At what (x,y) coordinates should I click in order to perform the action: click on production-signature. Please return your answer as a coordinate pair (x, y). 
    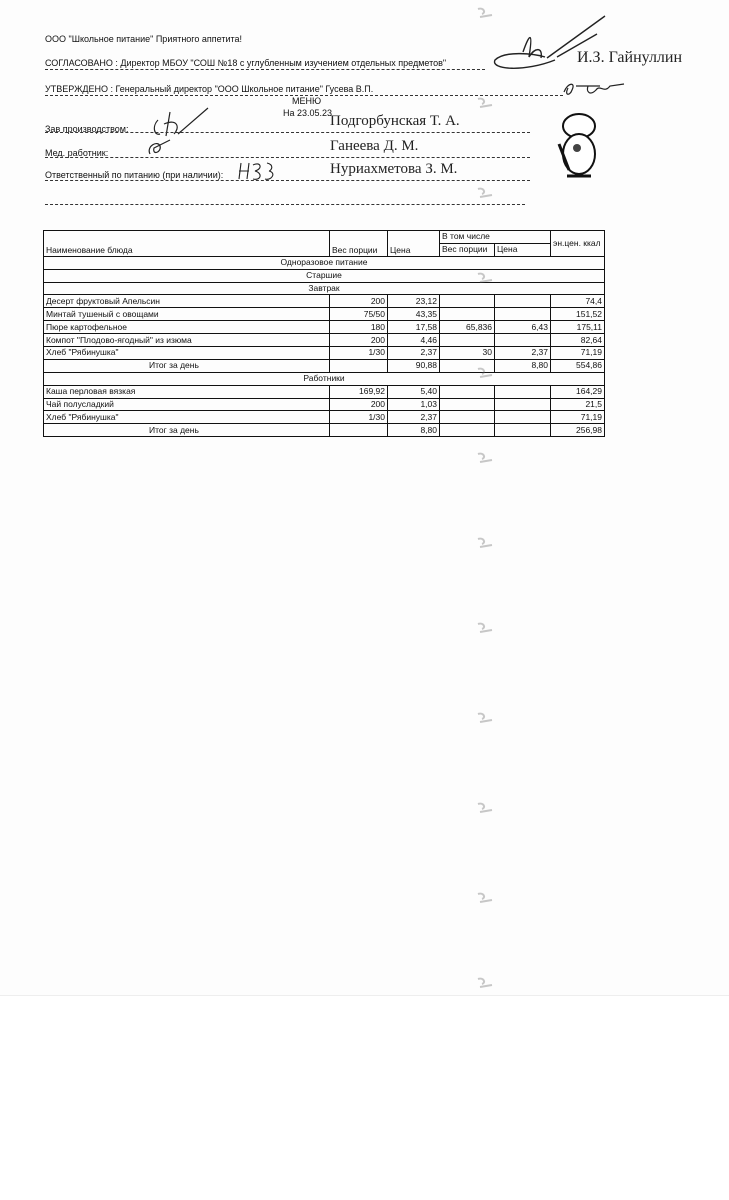
    Looking at the image, I should click on (181, 122).